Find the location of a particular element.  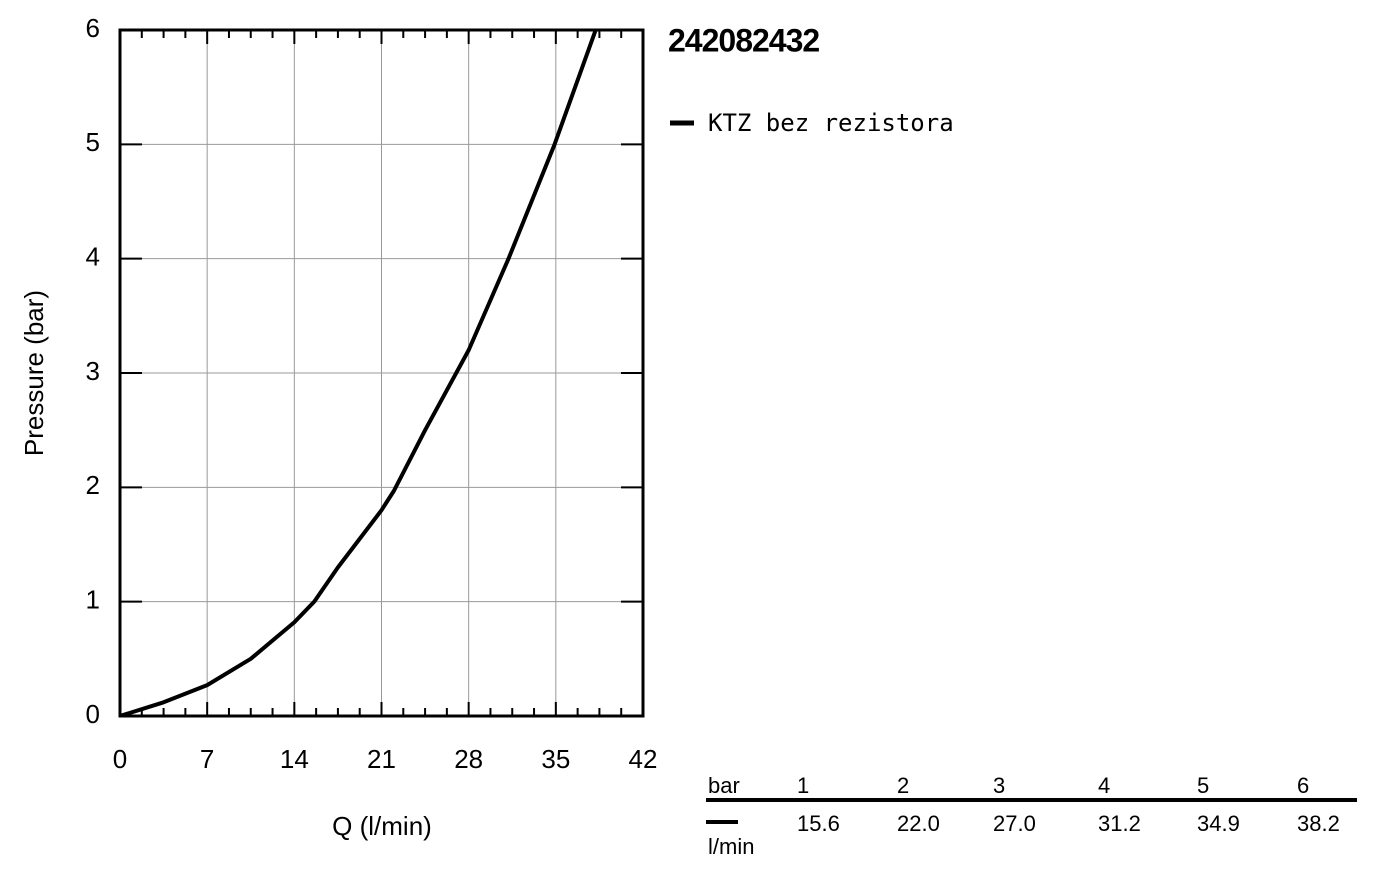

y-tick-label: 6 is located at coordinates (93, 28).